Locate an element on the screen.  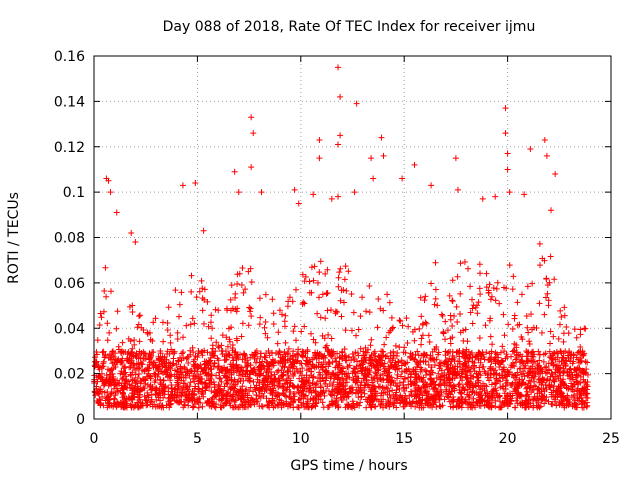
x-tick-label: 20 is located at coordinates (508, 439).